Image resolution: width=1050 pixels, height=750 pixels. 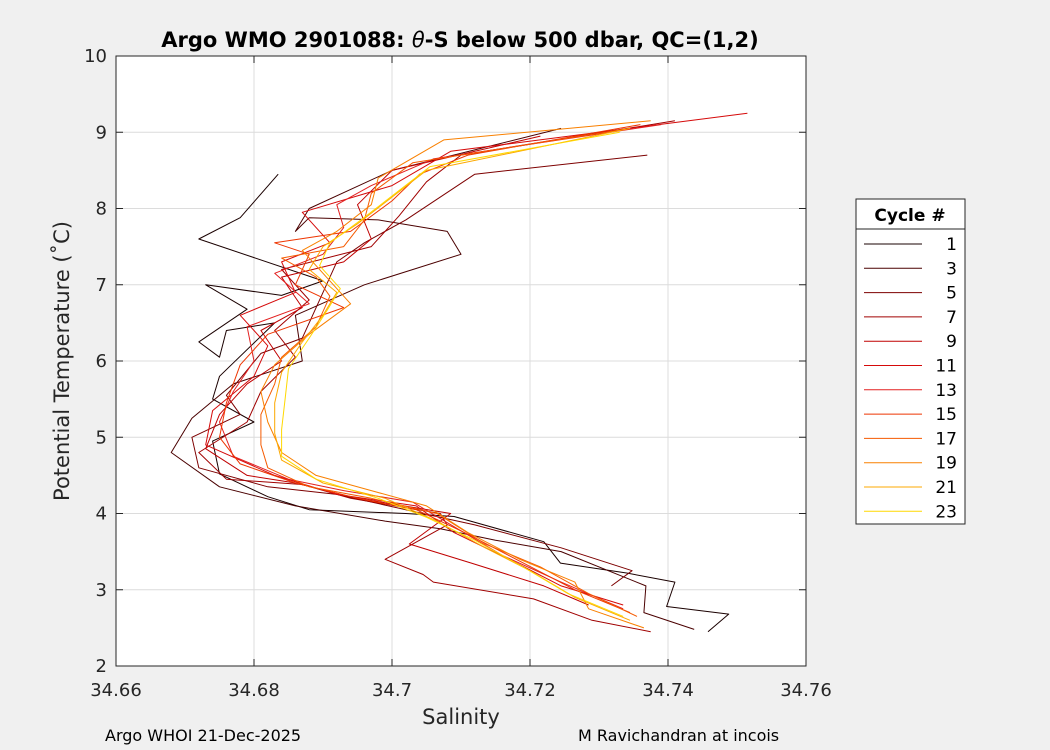 What do you see at coordinates (946, 391) in the screenshot?
I see `legend-label-cycle-13: 13` at bounding box center [946, 391].